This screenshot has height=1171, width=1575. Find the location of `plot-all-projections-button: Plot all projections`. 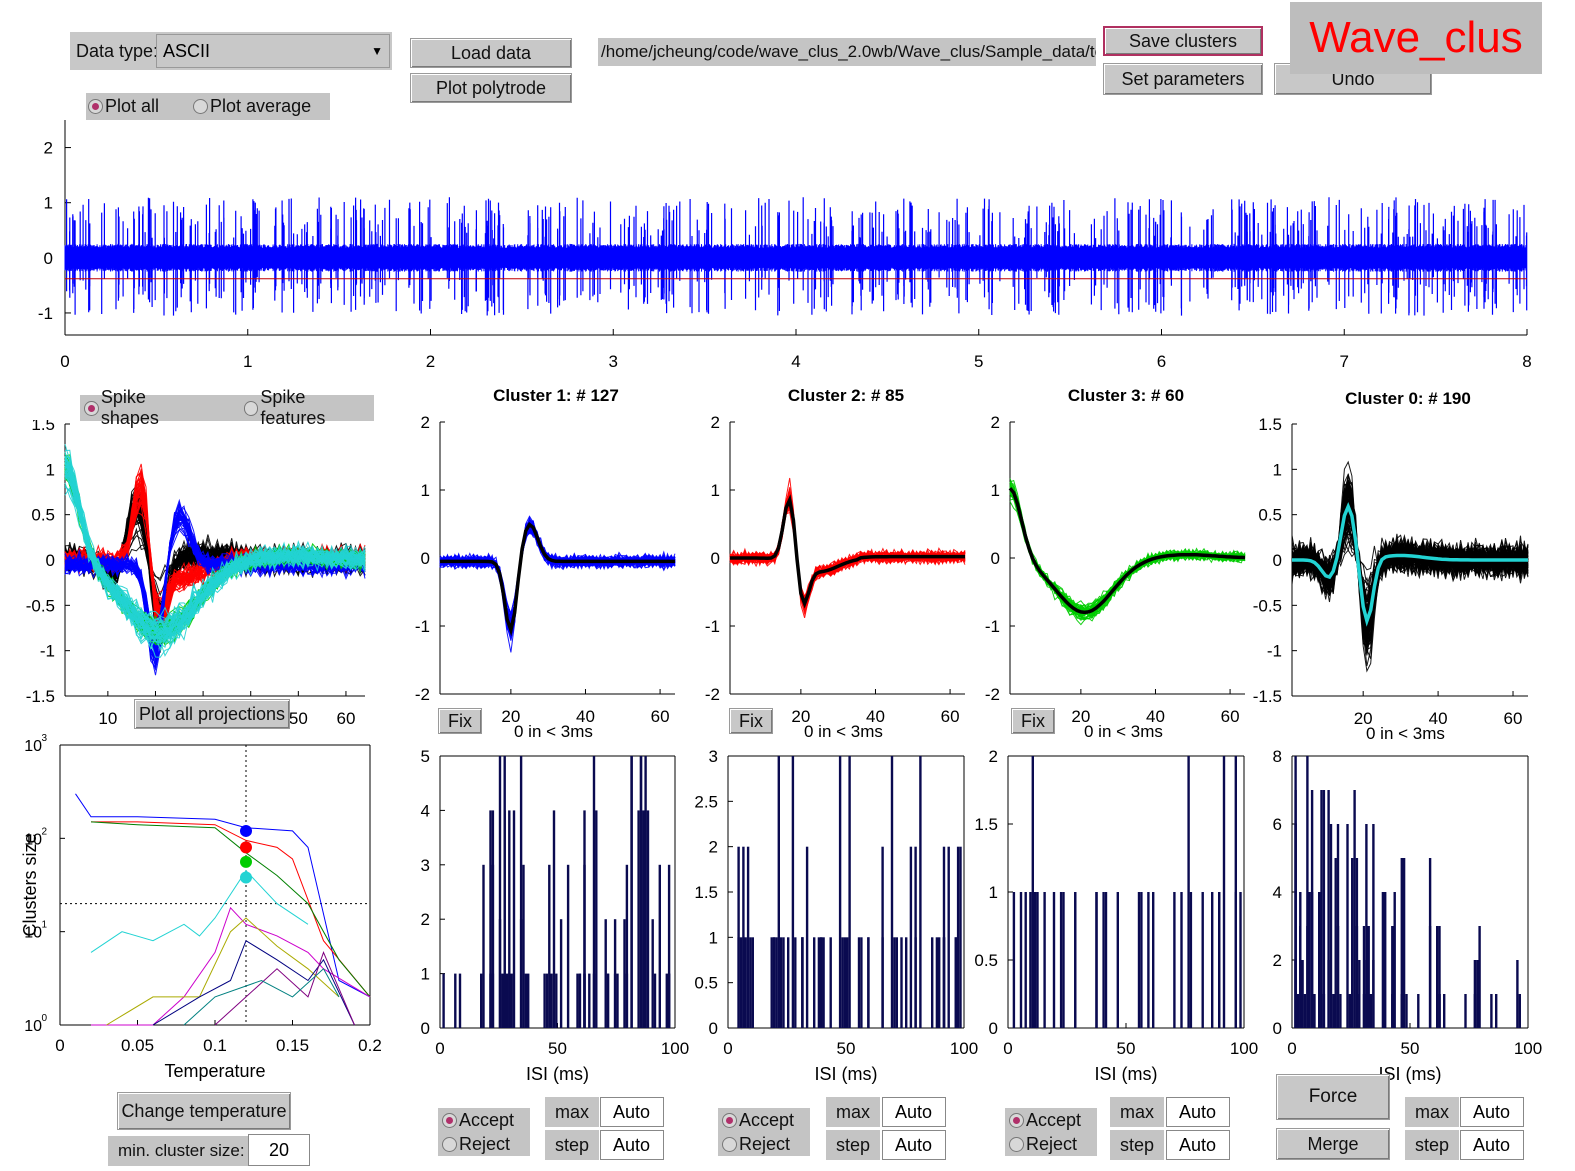

plot-all-projections-button: Plot all projections is located at coordinates (212, 714).